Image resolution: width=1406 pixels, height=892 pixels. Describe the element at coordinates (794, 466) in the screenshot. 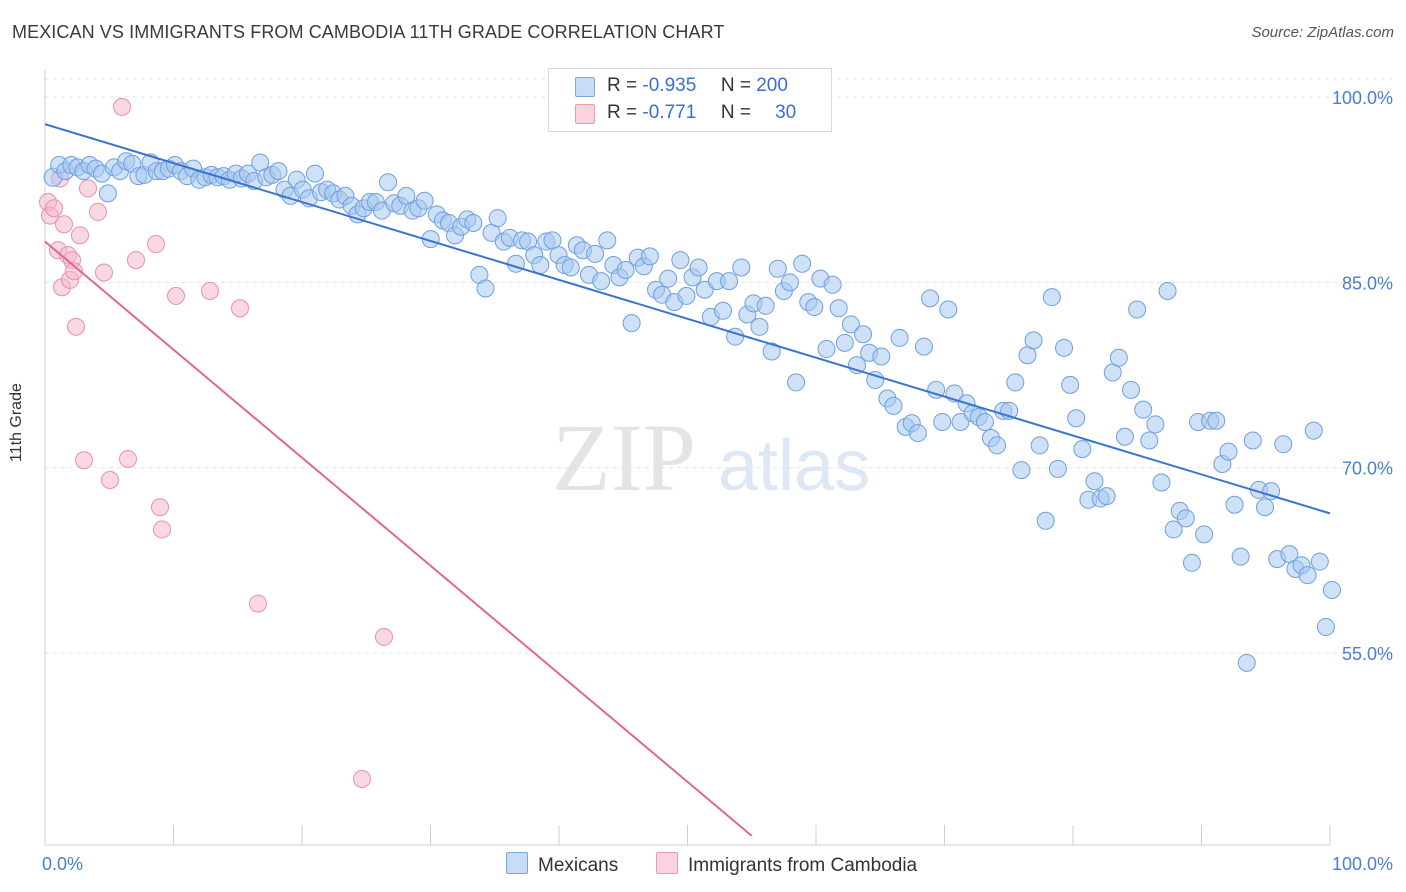

I see `watermark-atlas: atlas` at that location.